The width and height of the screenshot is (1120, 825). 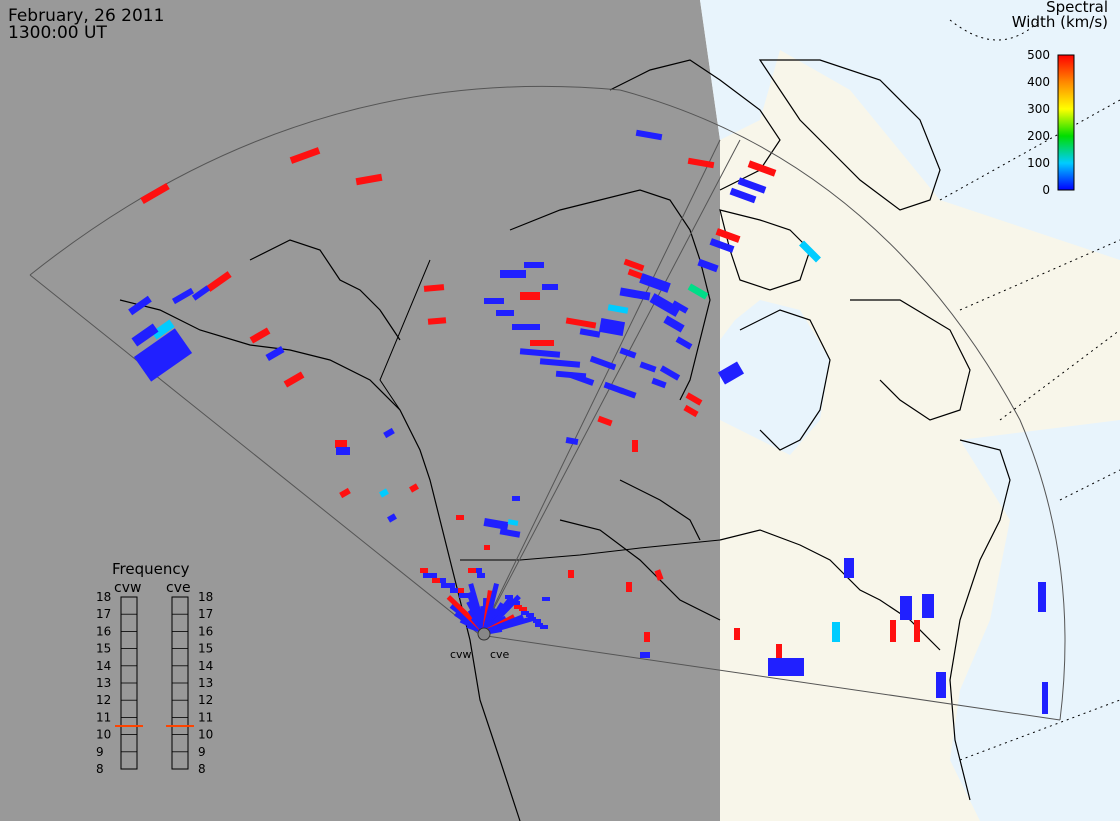 I want to click on radar-label-cvw: cvw, so click(x=461, y=654).